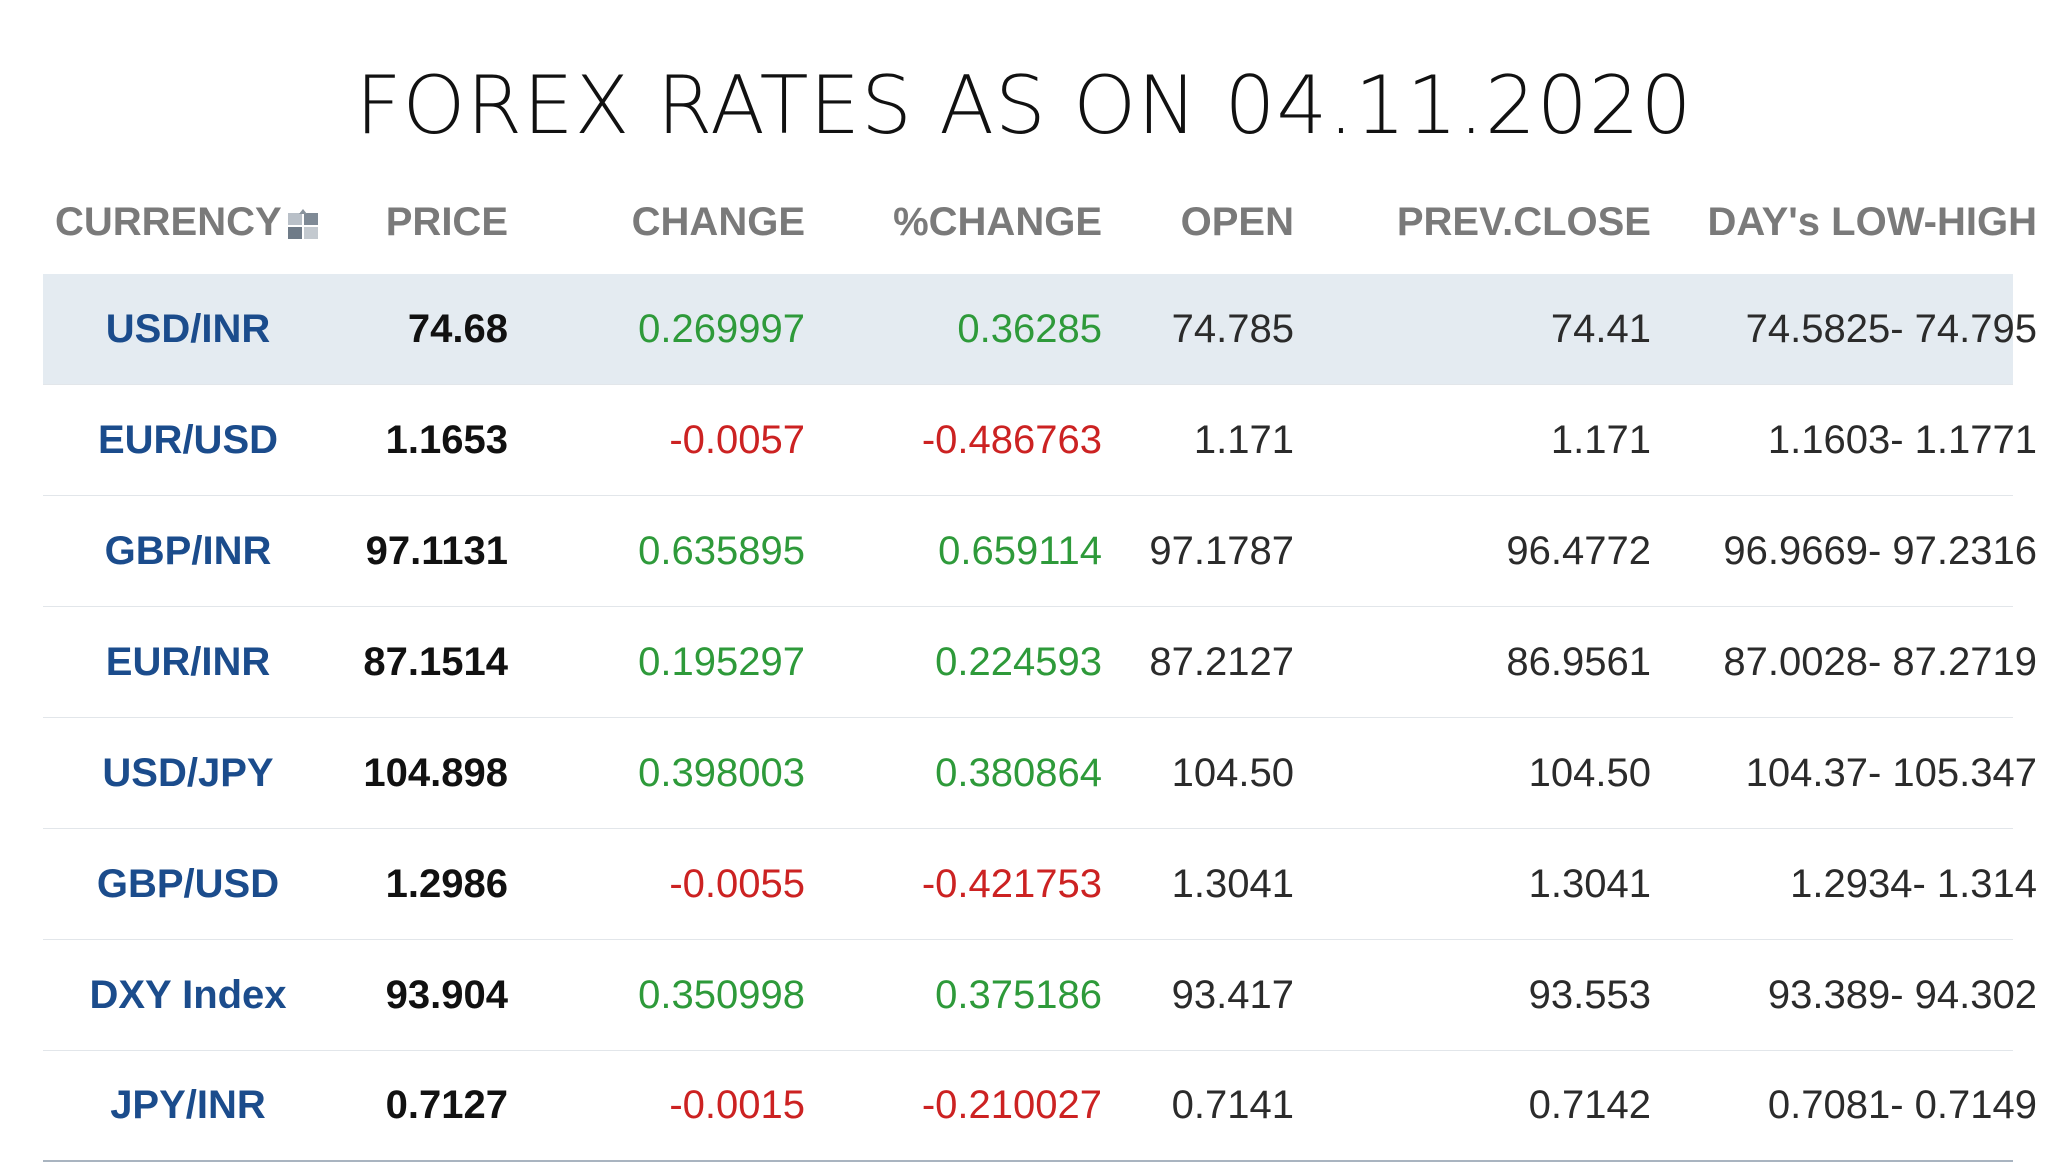 The width and height of the screenshot is (2048, 1162). I want to click on day-range-cell: 93.389- 94.302, so click(1902, 994).